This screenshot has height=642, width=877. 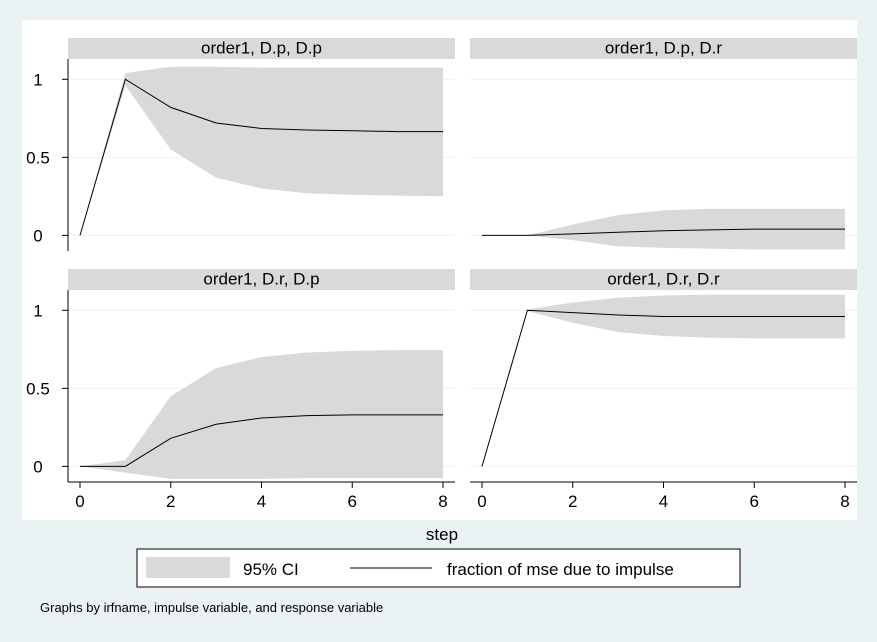 I want to click on panel-2: order1, D.p, D.r, so click(x=663, y=144).